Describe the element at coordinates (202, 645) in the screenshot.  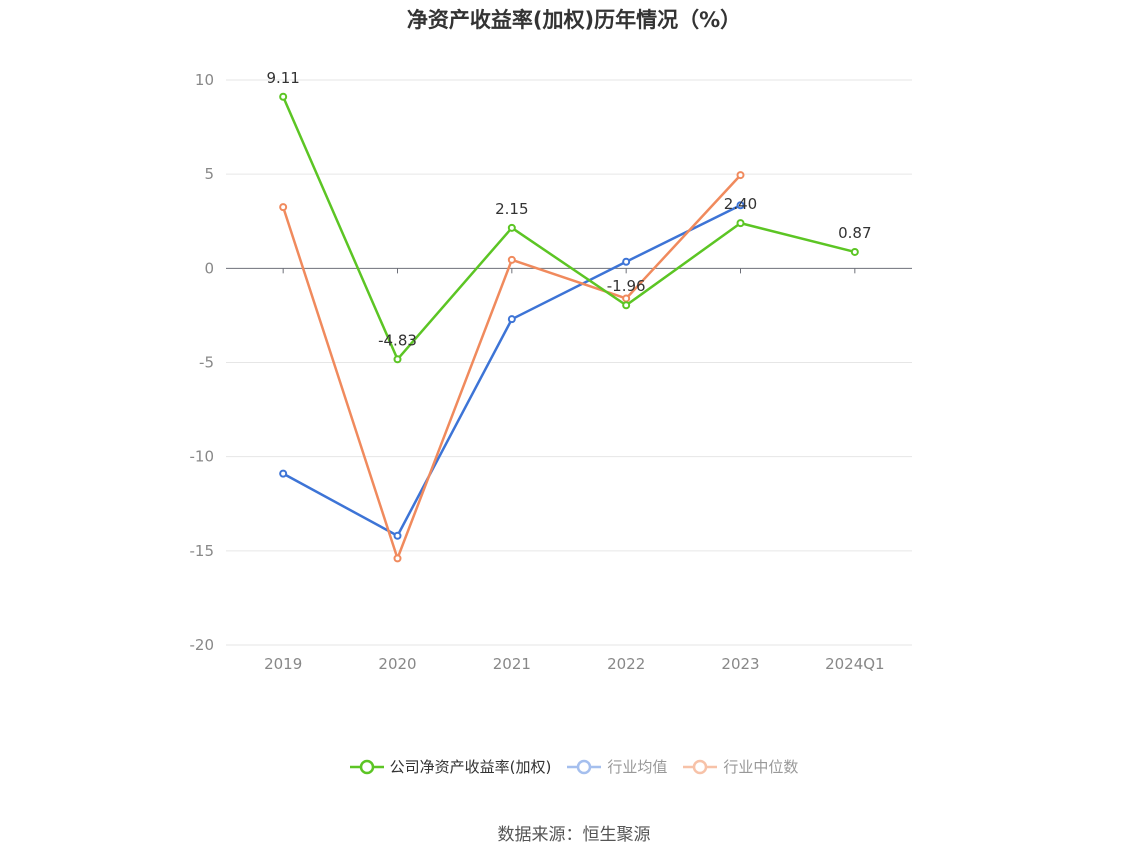
I see `y-tick-label: -20` at that location.